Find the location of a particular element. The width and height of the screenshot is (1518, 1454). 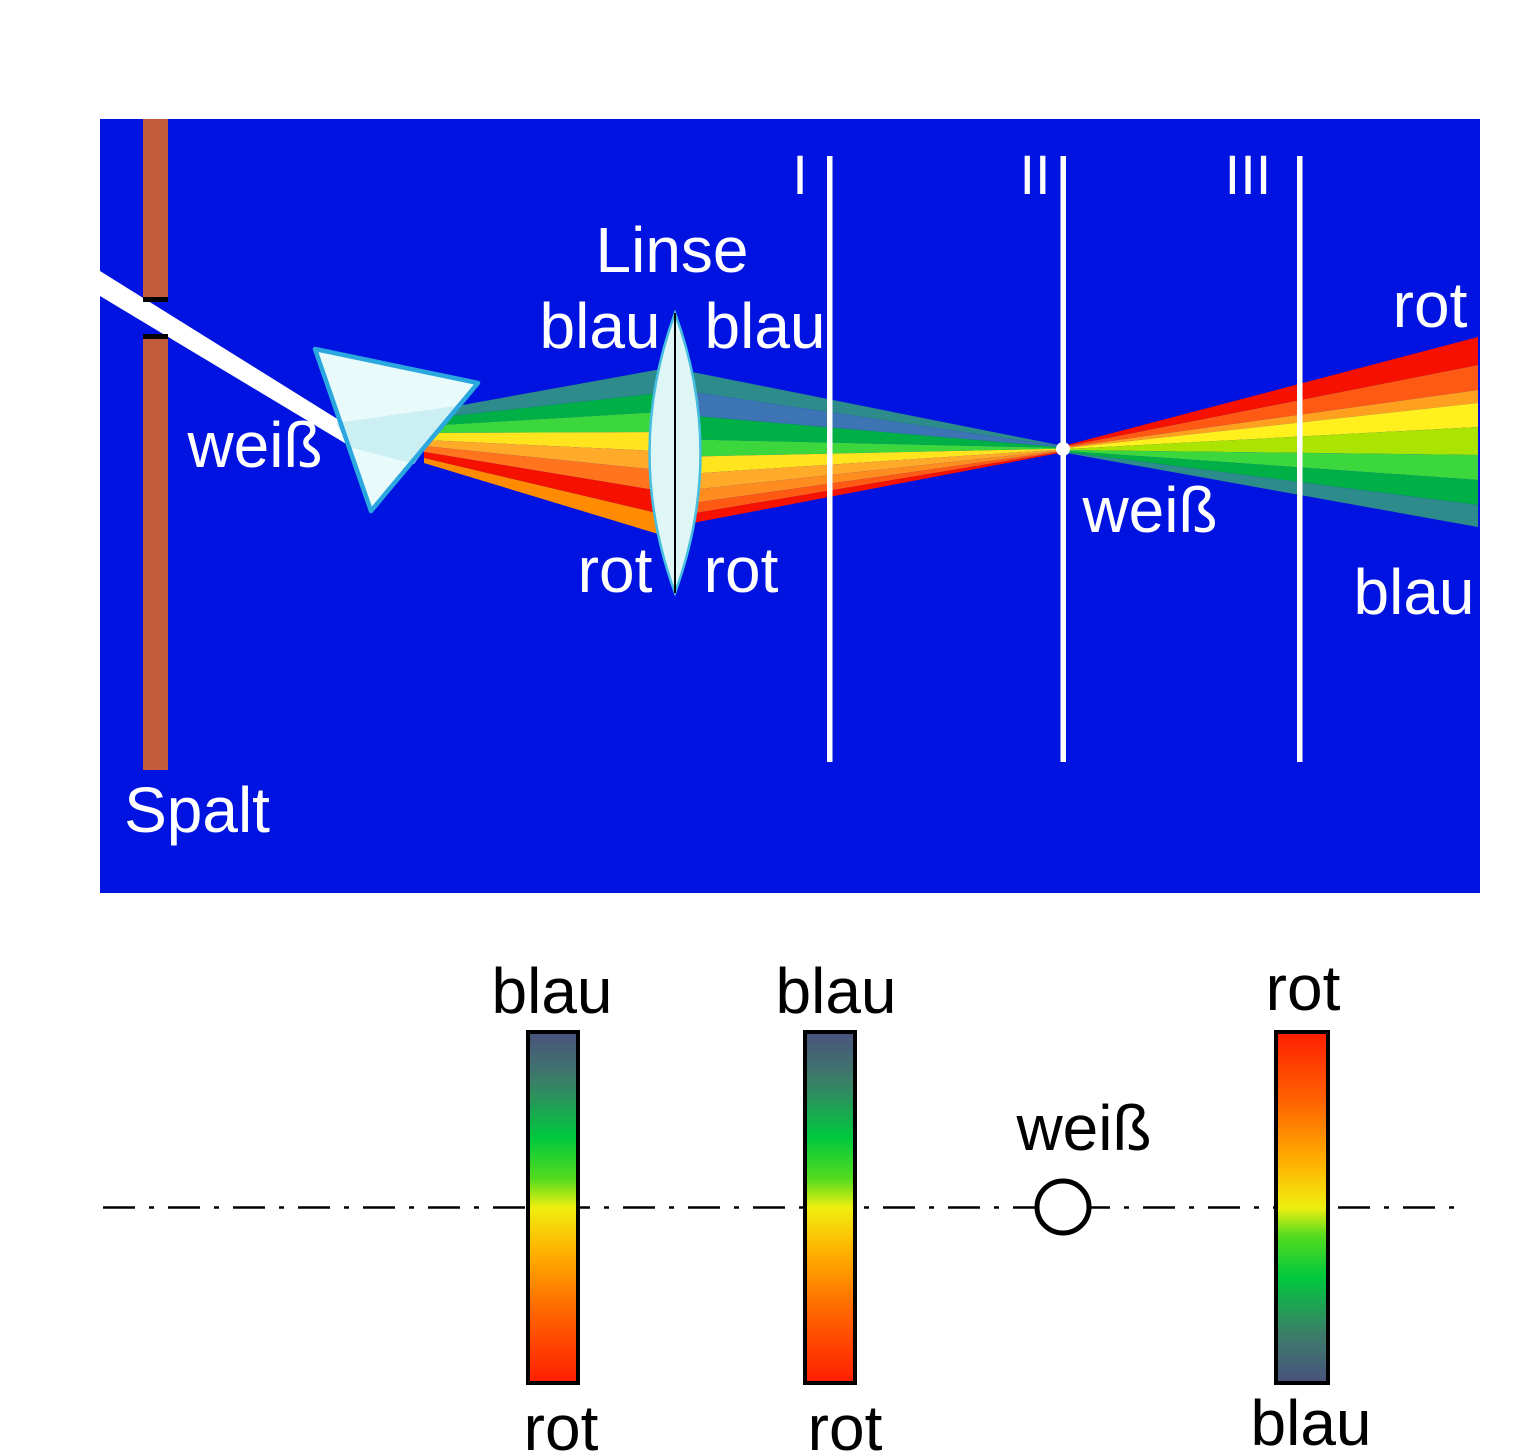

label-blau-far-right: blau is located at coordinates (1414, 592).